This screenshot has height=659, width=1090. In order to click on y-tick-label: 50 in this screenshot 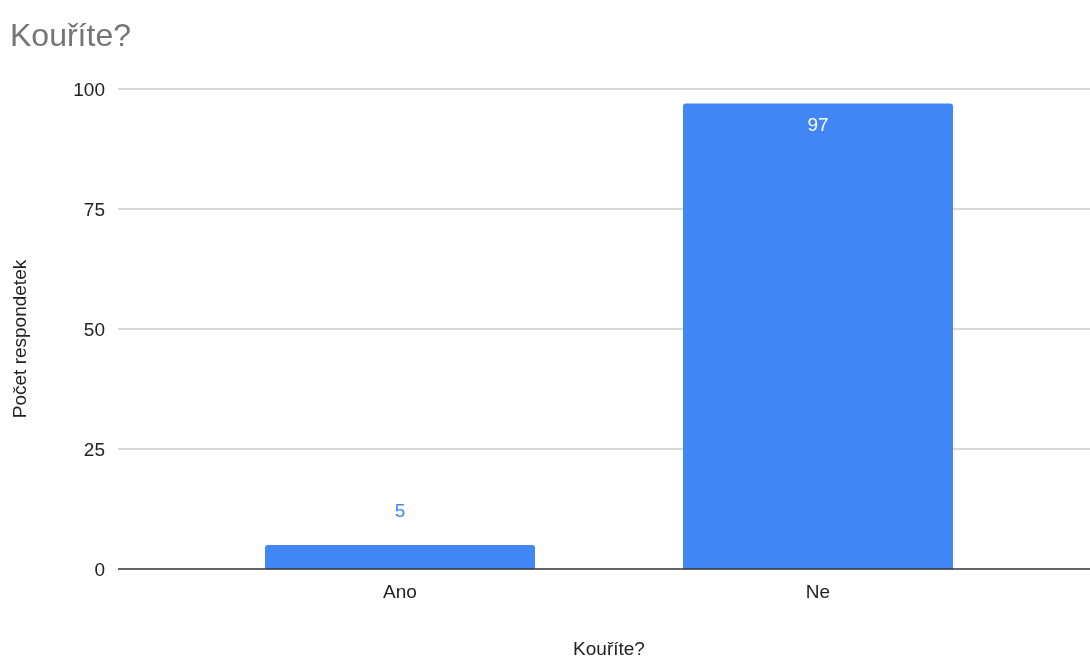, I will do `click(94, 329)`.